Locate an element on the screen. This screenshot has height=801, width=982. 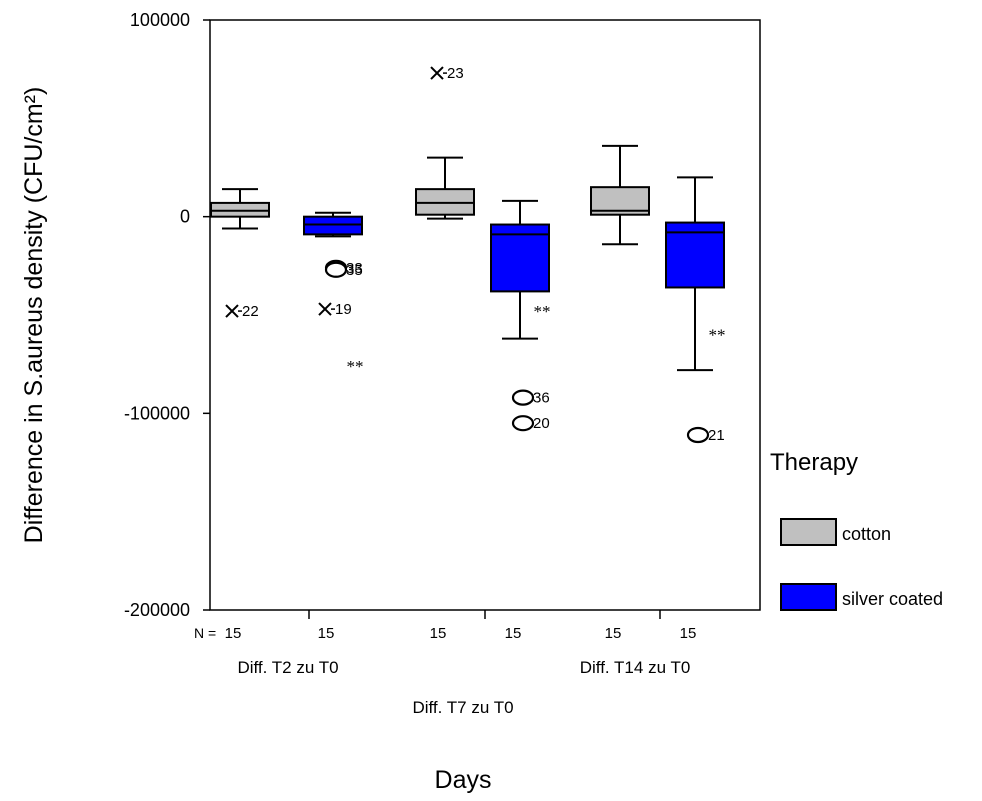
legend: Therapy cotton silver coated is located at coordinates (856, 530).